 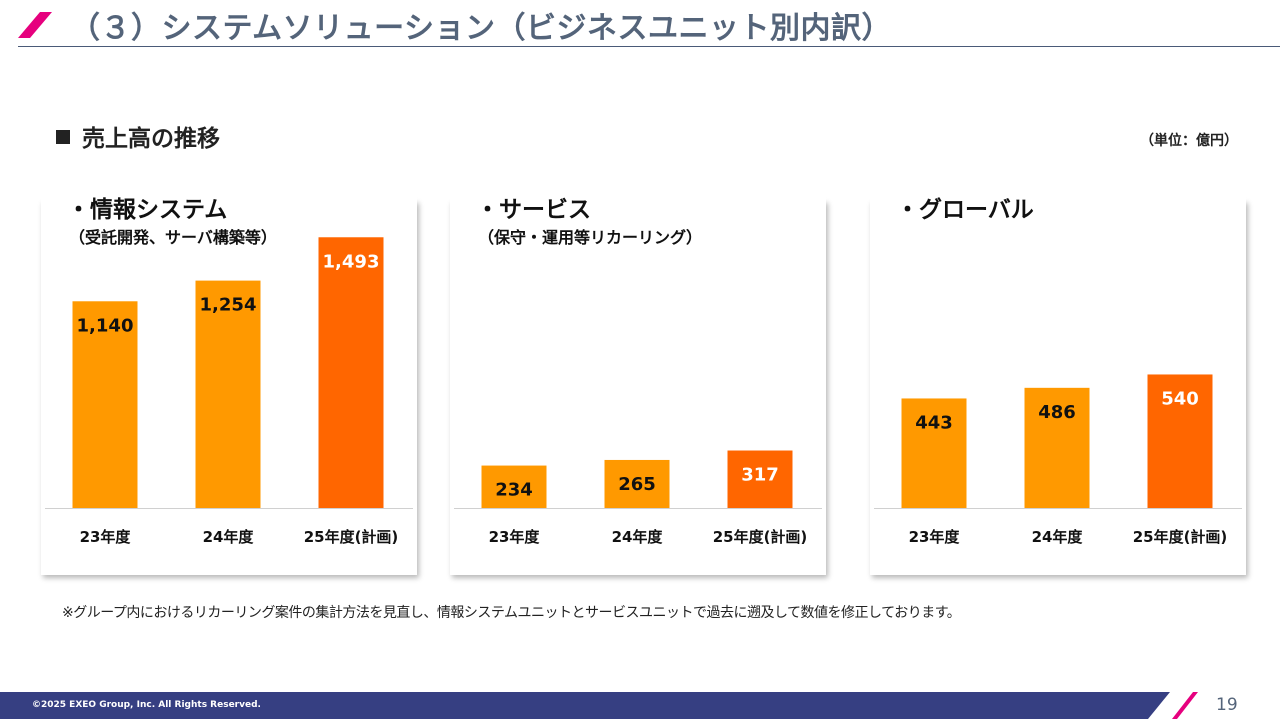 I want to click on footer-slash-shape, so click(x=1185, y=705).